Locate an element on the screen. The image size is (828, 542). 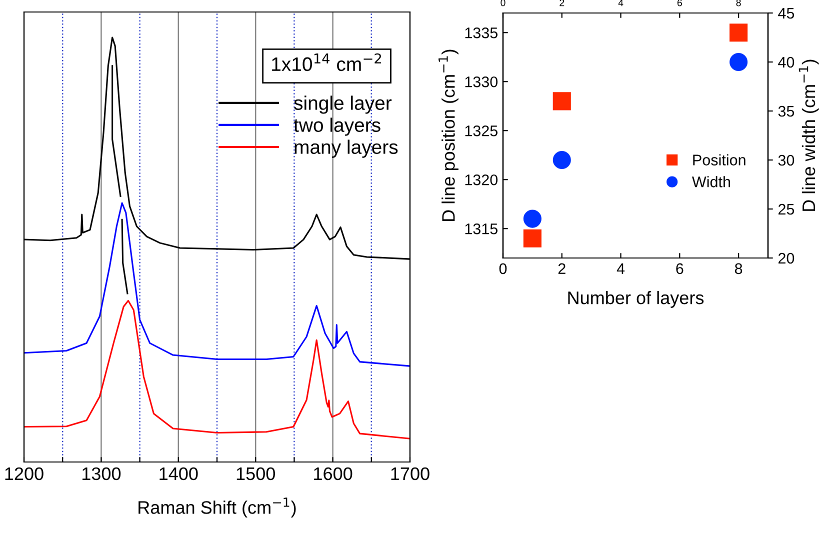
y2-tick-label: 20 is located at coordinates (786, 258).